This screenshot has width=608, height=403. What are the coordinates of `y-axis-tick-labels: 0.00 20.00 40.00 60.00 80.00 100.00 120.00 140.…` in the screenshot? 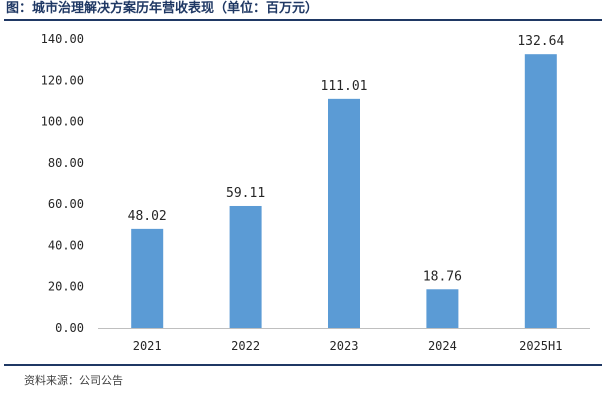 It's located at (62, 183).